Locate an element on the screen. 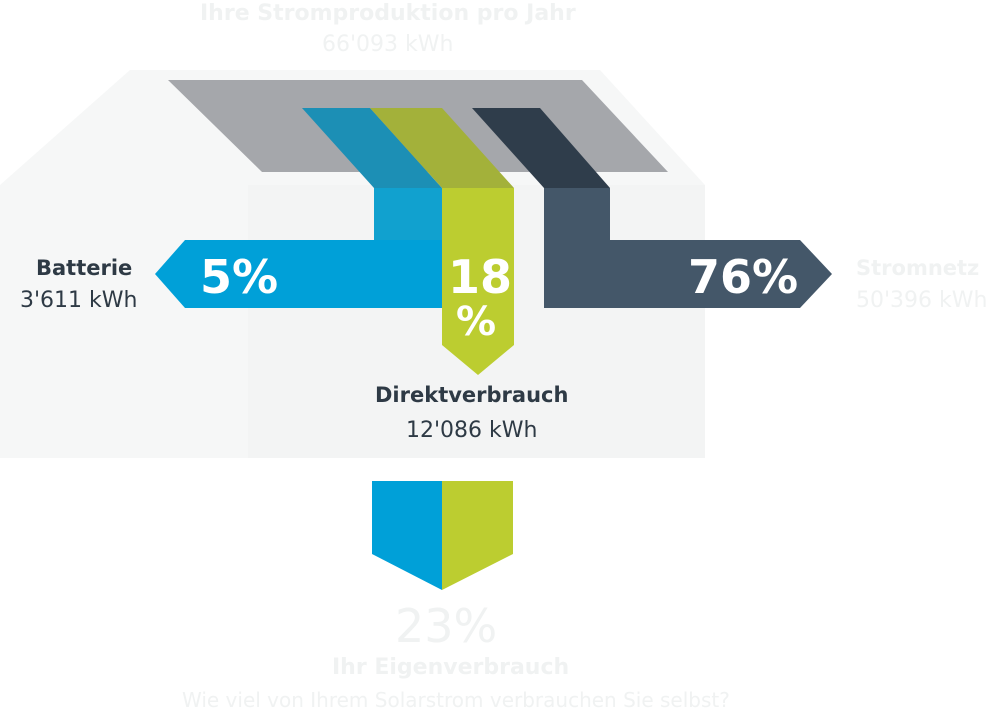 The height and width of the screenshot is (721, 1000). battery-percent: 5% is located at coordinates (239, 277).